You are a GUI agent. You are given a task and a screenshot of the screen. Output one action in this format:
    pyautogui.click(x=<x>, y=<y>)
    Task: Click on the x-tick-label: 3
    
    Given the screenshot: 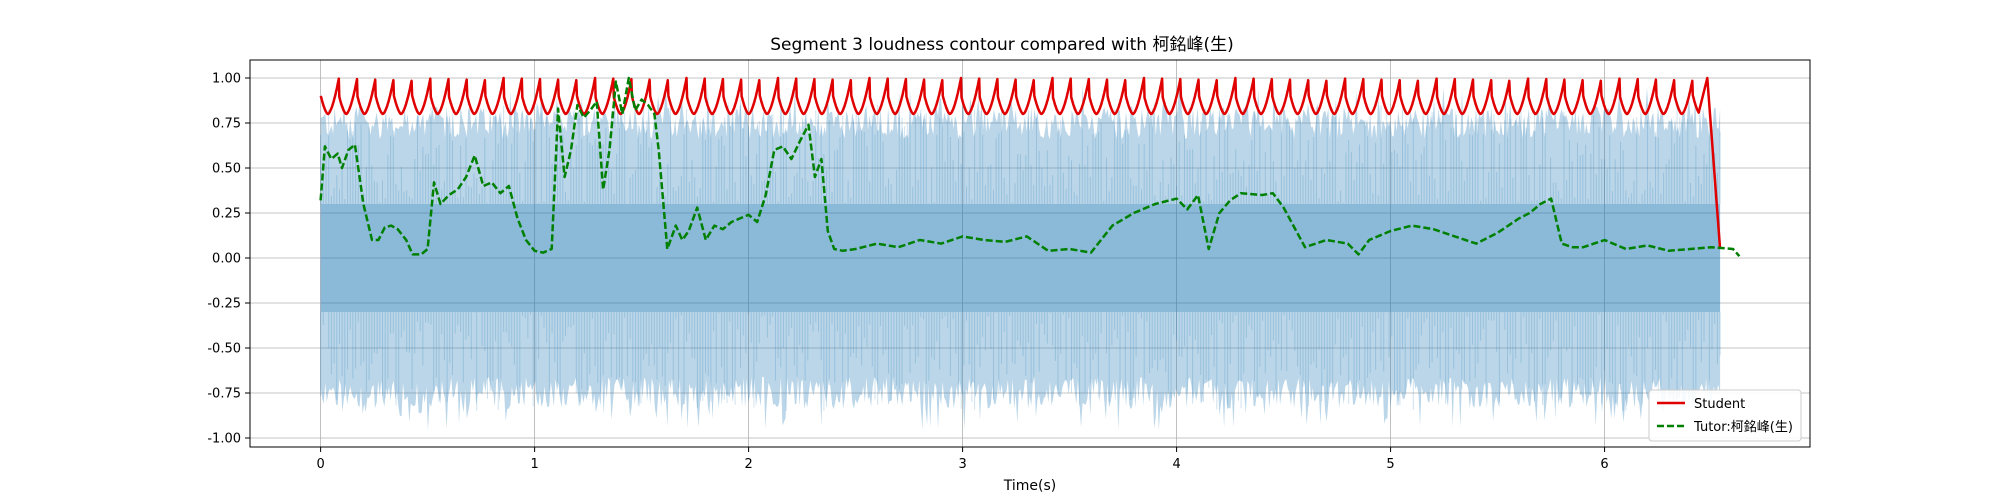 What is the action you would take?
    pyautogui.click(x=962, y=464)
    